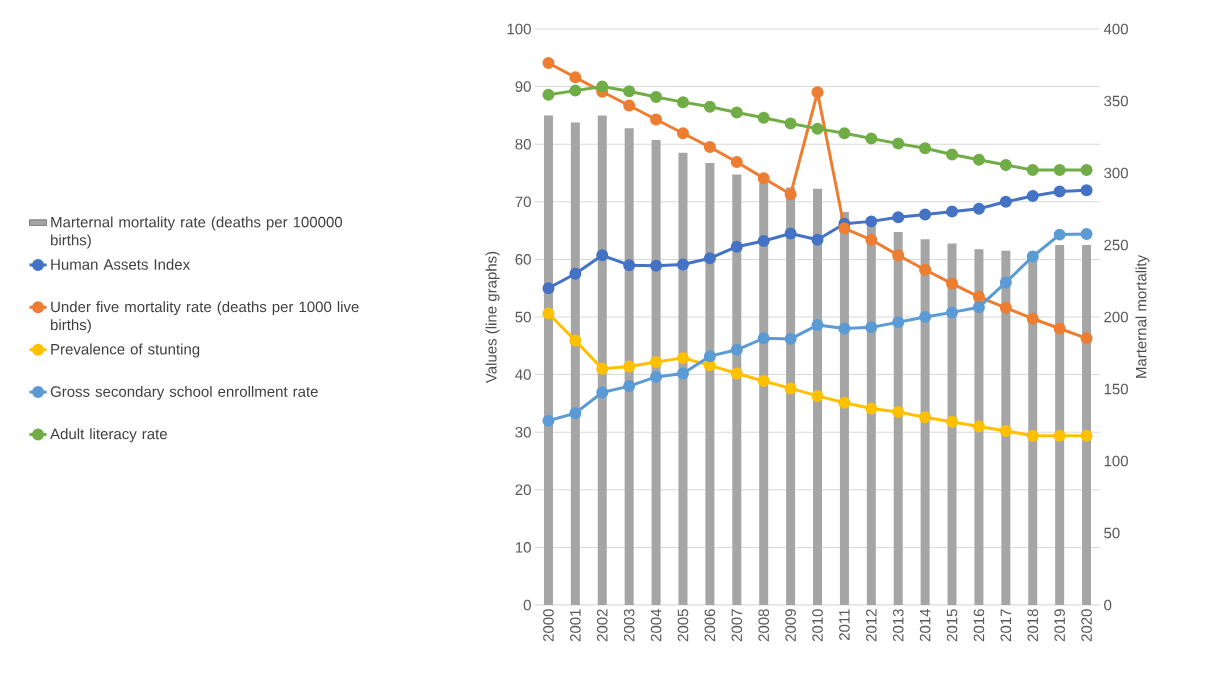  What do you see at coordinates (523, 490) in the screenshot?
I see `y-tick-label: 20` at bounding box center [523, 490].